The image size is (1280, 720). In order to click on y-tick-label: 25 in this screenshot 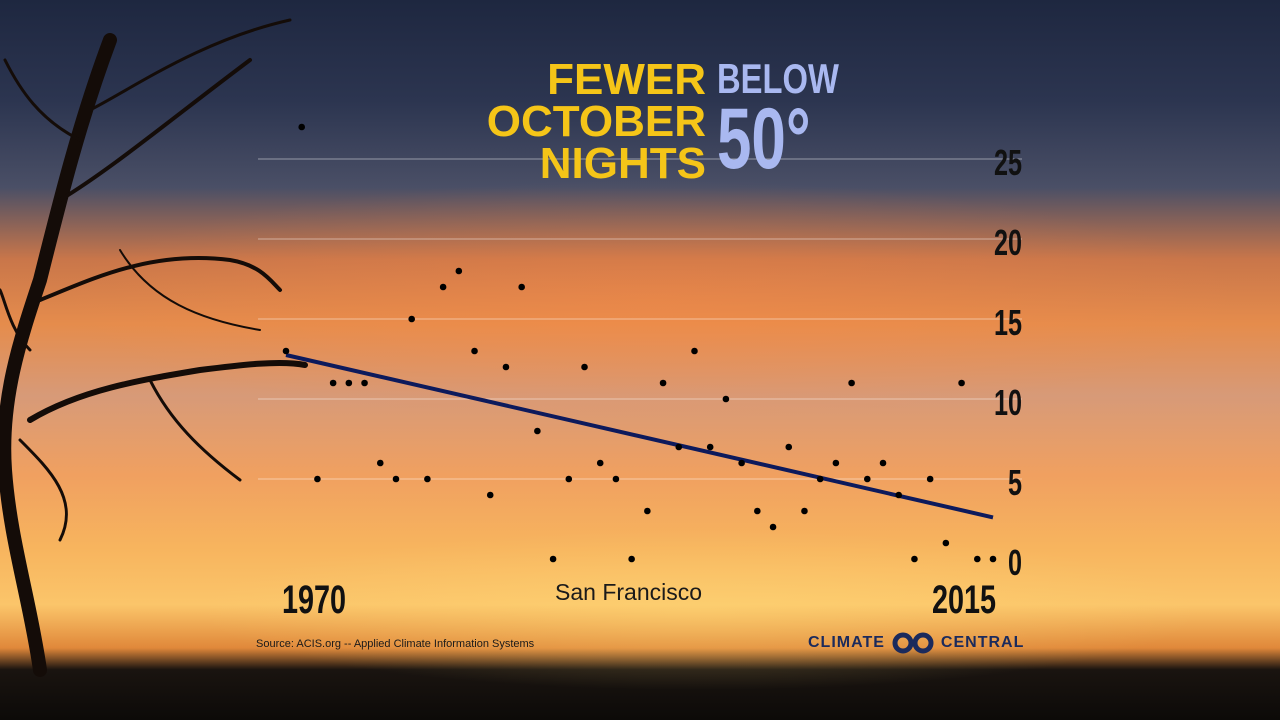, I will do `click(1008, 163)`.